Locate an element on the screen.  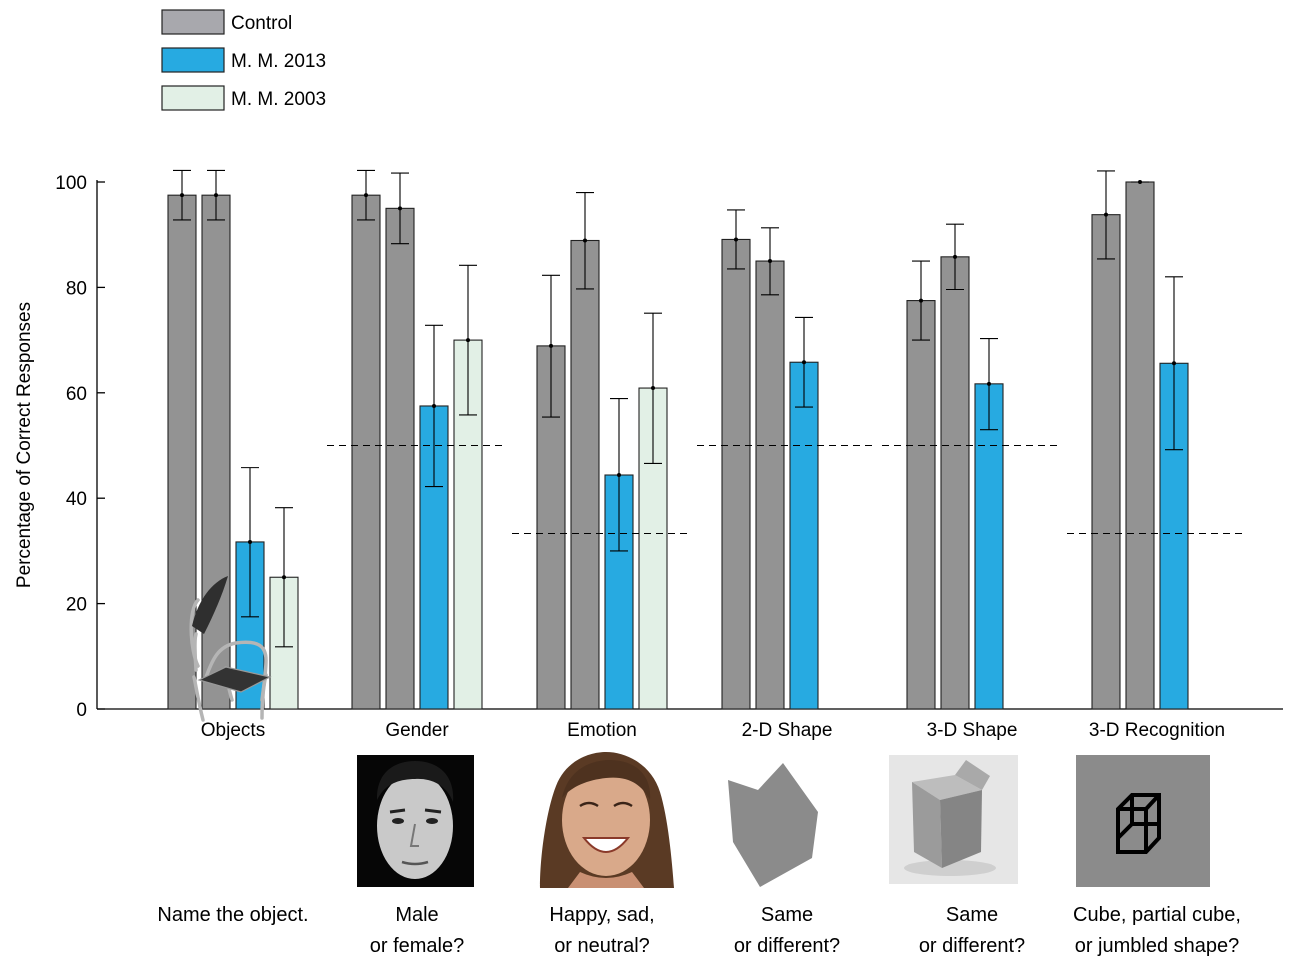
male-face-image is located at coordinates (415, 821).